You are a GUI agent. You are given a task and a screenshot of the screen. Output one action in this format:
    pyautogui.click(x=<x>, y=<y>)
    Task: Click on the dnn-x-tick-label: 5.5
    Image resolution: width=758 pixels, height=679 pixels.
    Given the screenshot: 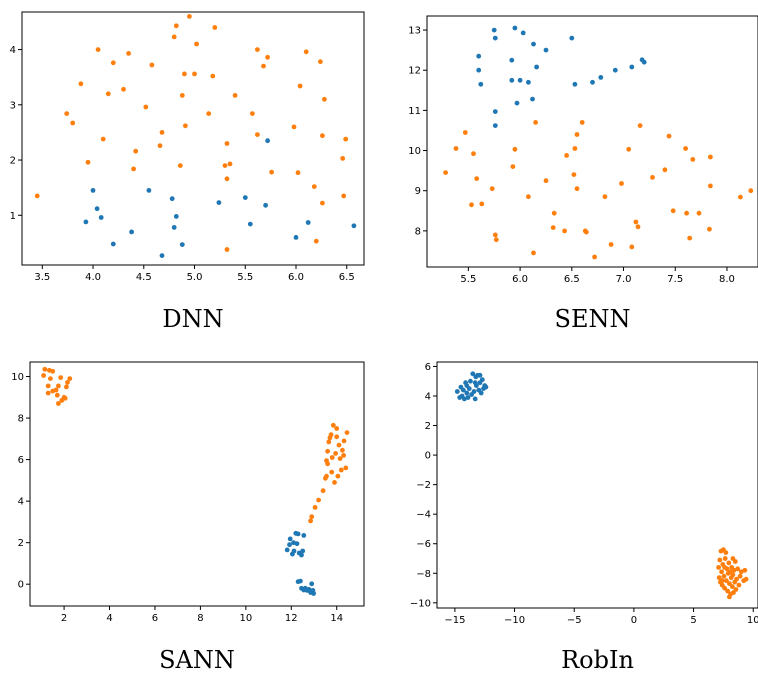 What is the action you would take?
    pyautogui.click(x=245, y=277)
    